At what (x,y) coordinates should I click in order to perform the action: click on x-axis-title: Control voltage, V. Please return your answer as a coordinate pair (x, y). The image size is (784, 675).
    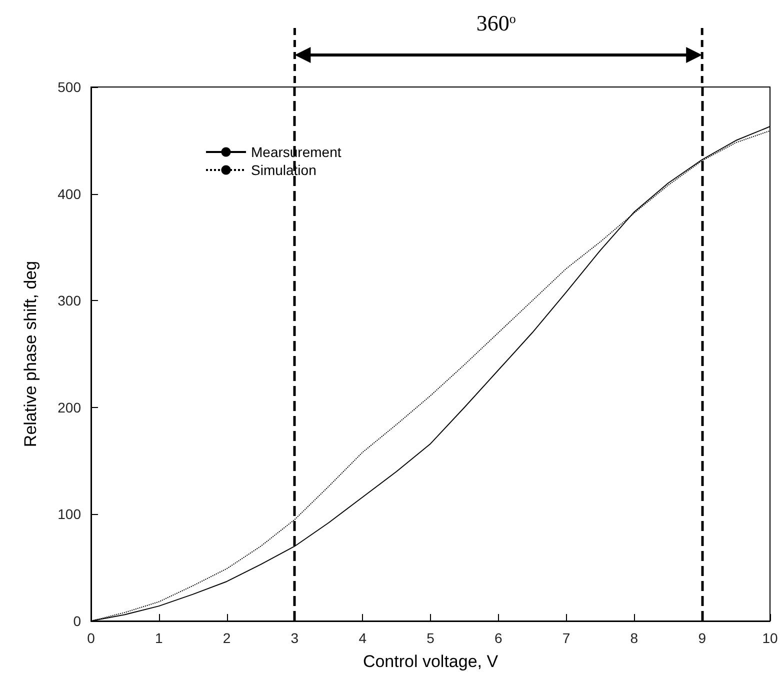
    Looking at the image, I should click on (430, 661).